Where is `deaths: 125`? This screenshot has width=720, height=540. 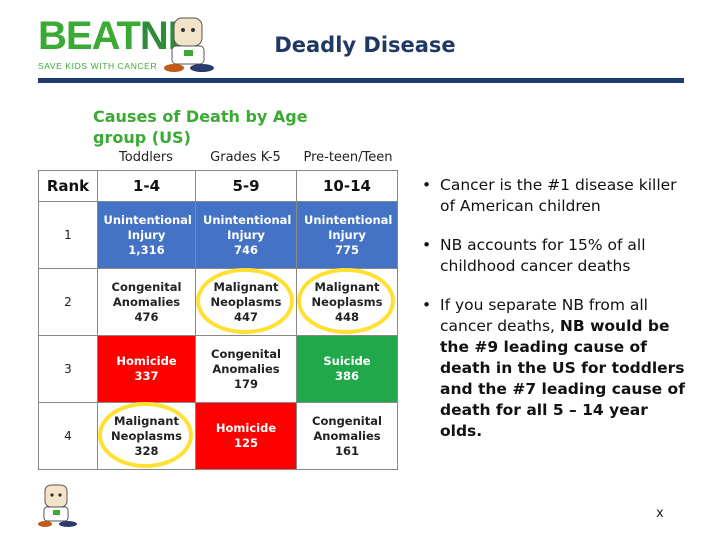
deaths: 125 is located at coordinates (245, 443).